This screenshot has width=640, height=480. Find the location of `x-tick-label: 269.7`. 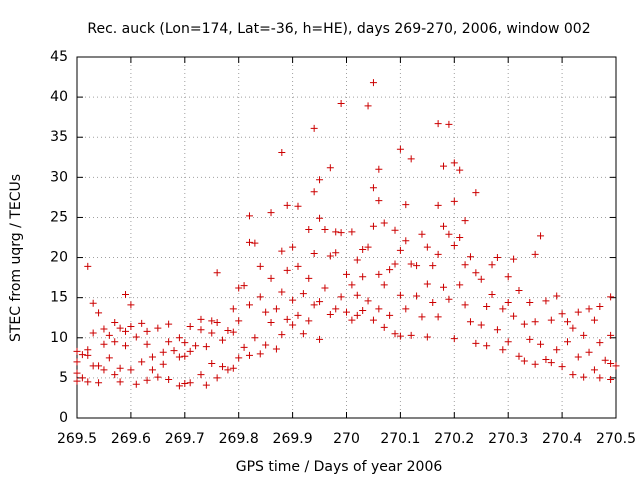

x-tick-label: 269.7 is located at coordinates (185, 439).